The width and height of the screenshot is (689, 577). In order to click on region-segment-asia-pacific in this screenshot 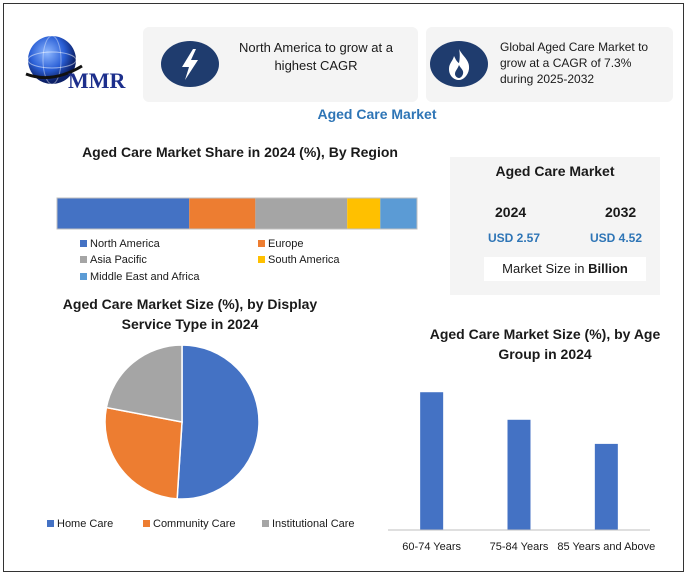, I will do `click(301, 213)`.